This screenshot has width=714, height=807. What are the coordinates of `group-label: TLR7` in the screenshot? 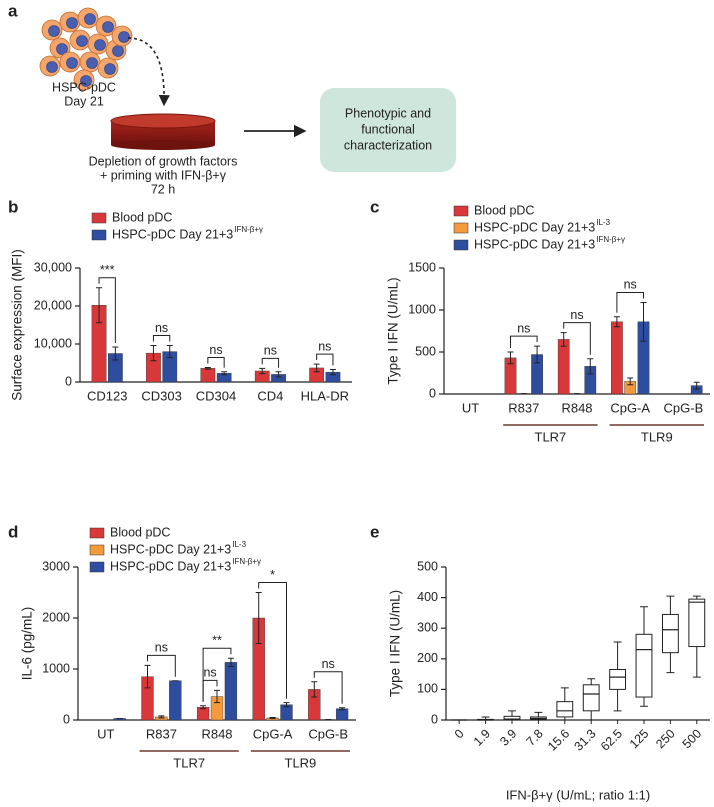 It's located at (551, 436).